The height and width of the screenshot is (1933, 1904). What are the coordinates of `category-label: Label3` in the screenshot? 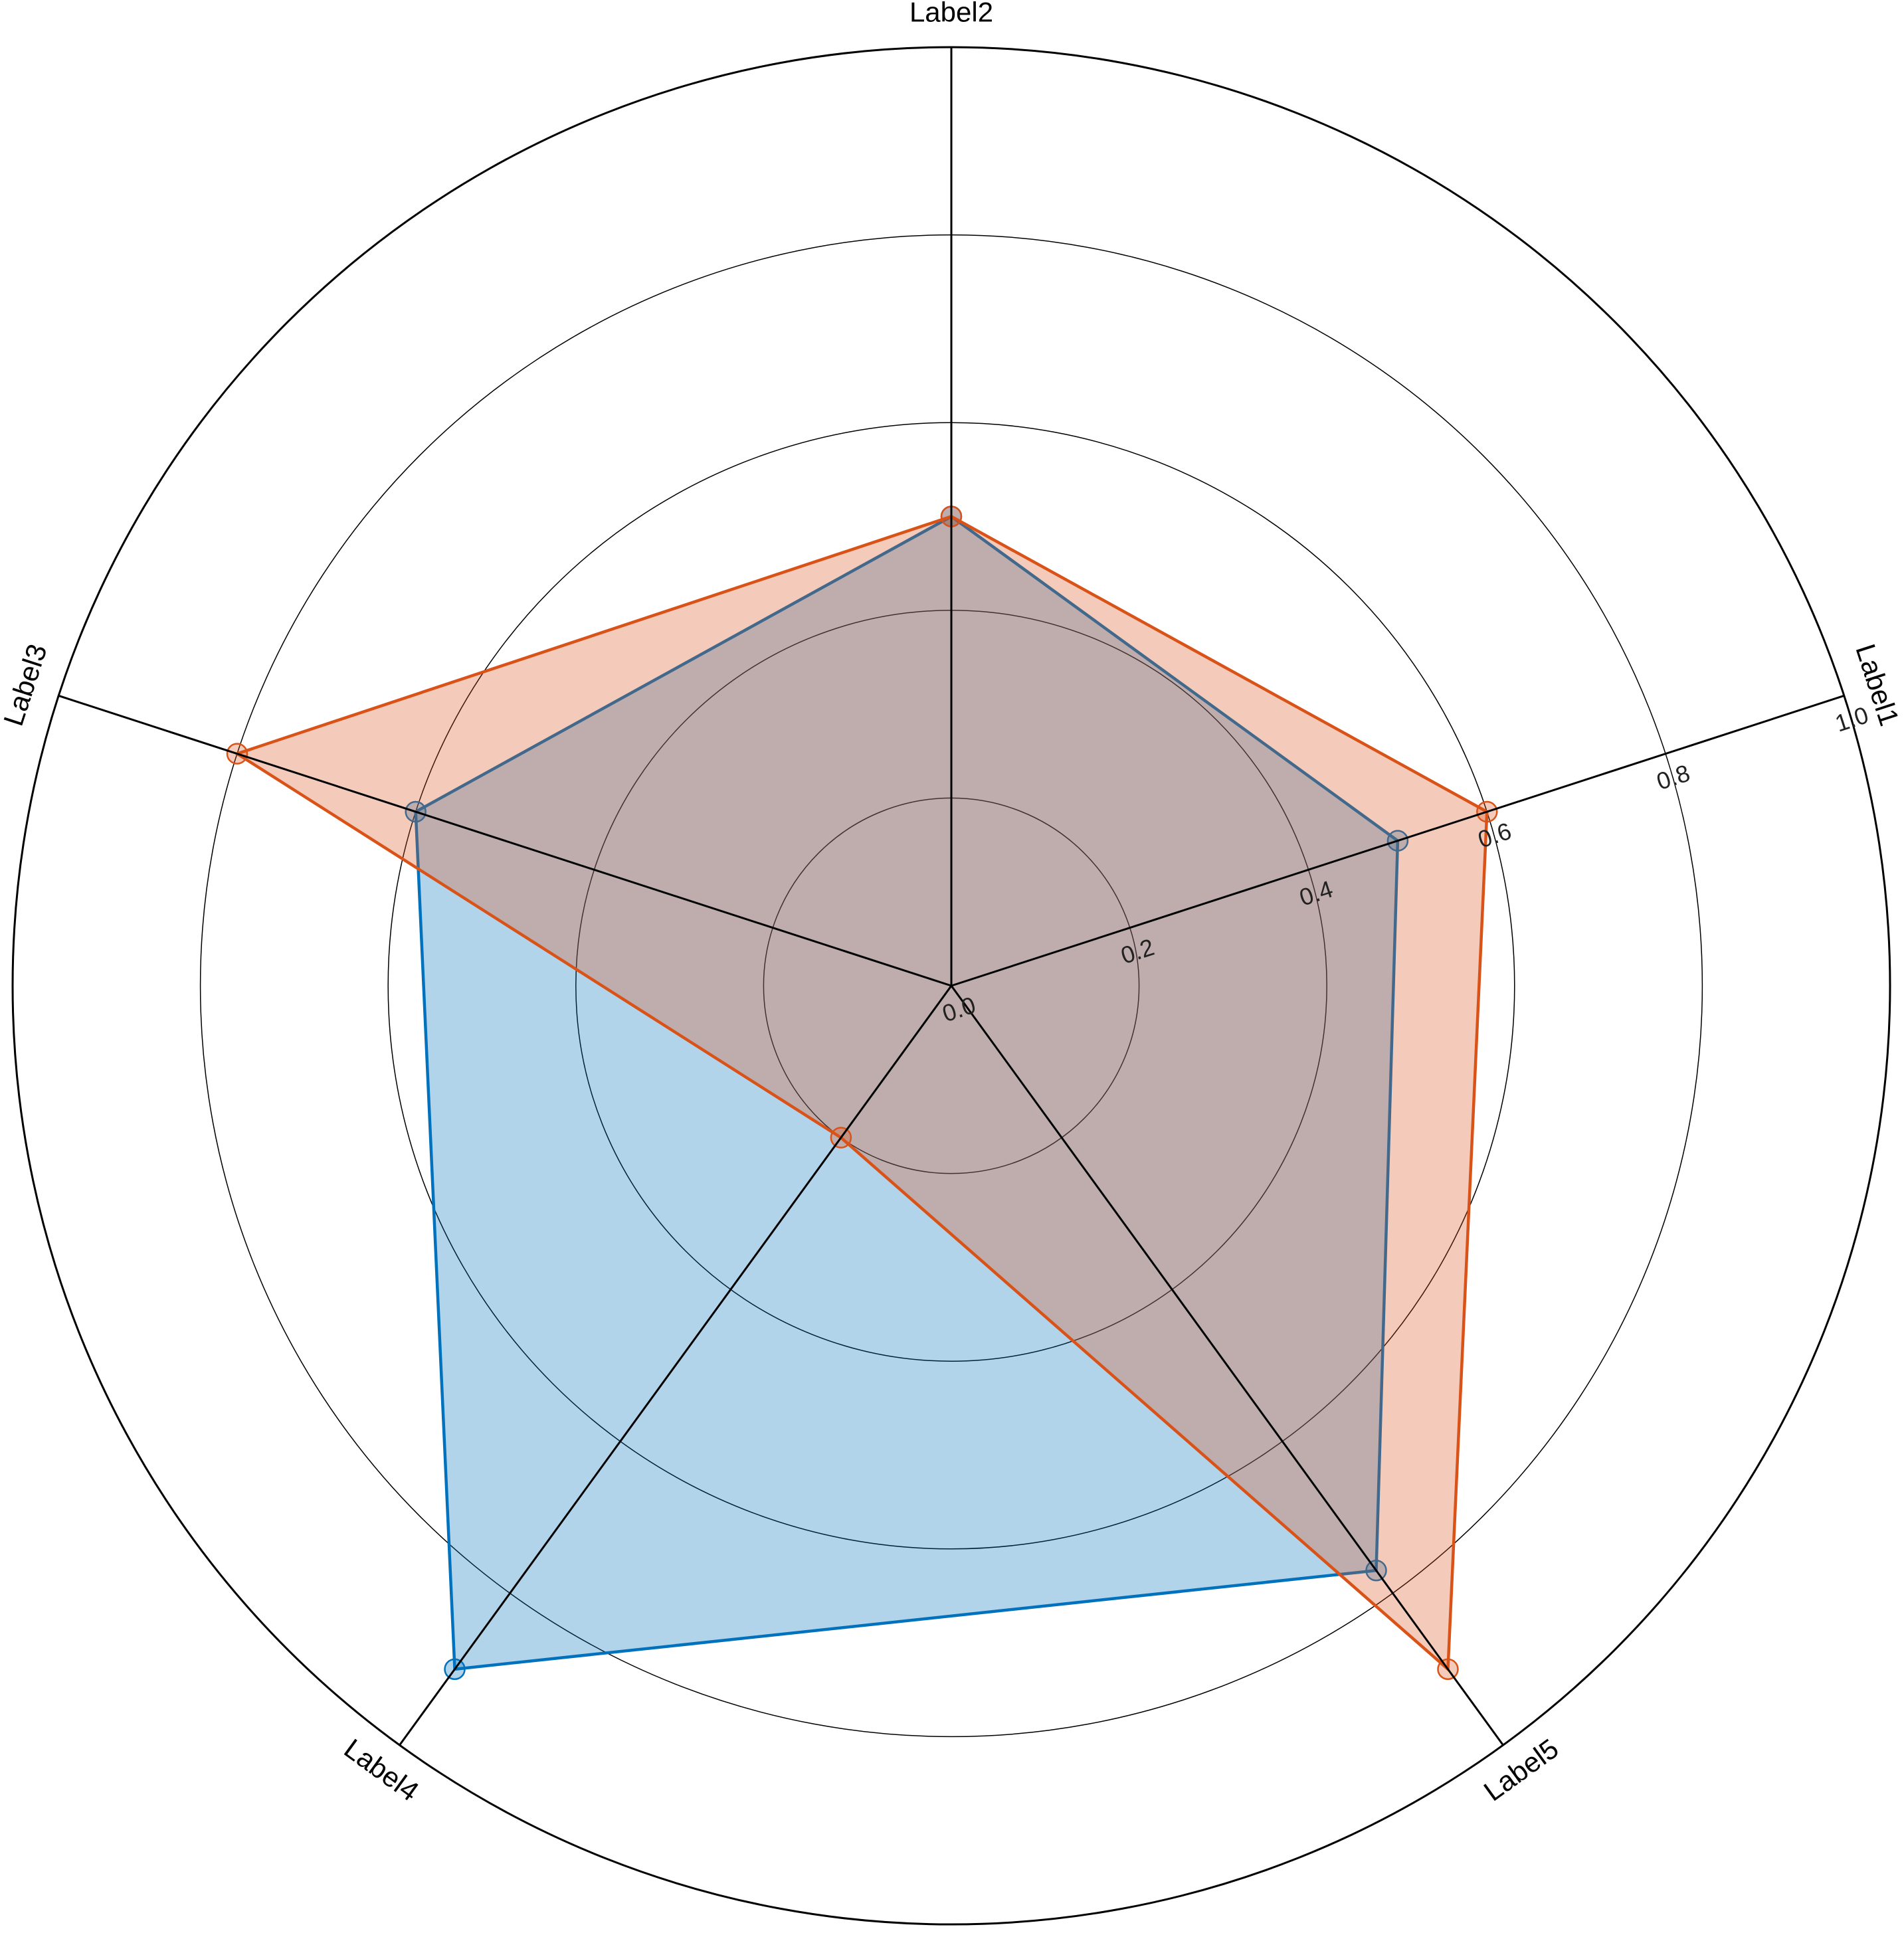 It's located at (26, 684).